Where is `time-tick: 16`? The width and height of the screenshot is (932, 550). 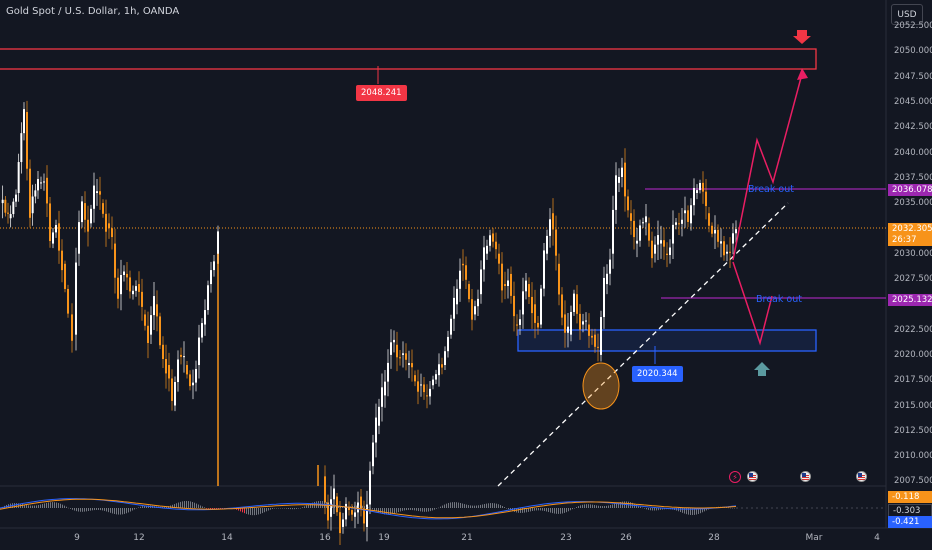 time-tick: 16 is located at coordinates (325, 538).